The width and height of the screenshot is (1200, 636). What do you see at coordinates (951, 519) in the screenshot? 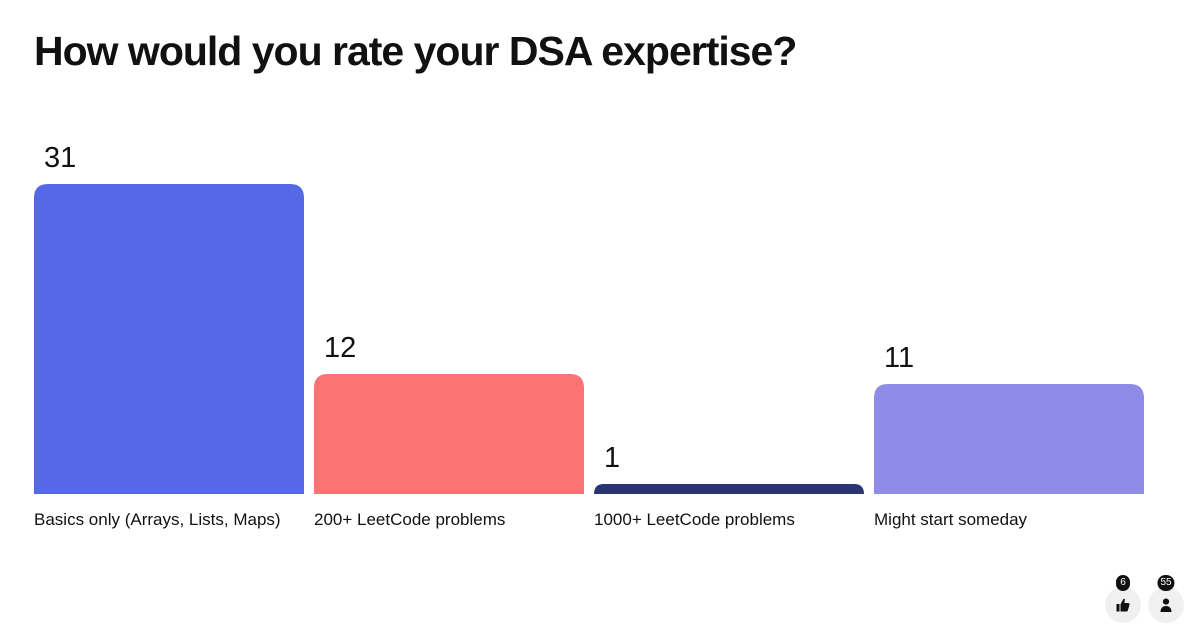
I see `category-label: Might start someday` at bounding box center [951, 519].